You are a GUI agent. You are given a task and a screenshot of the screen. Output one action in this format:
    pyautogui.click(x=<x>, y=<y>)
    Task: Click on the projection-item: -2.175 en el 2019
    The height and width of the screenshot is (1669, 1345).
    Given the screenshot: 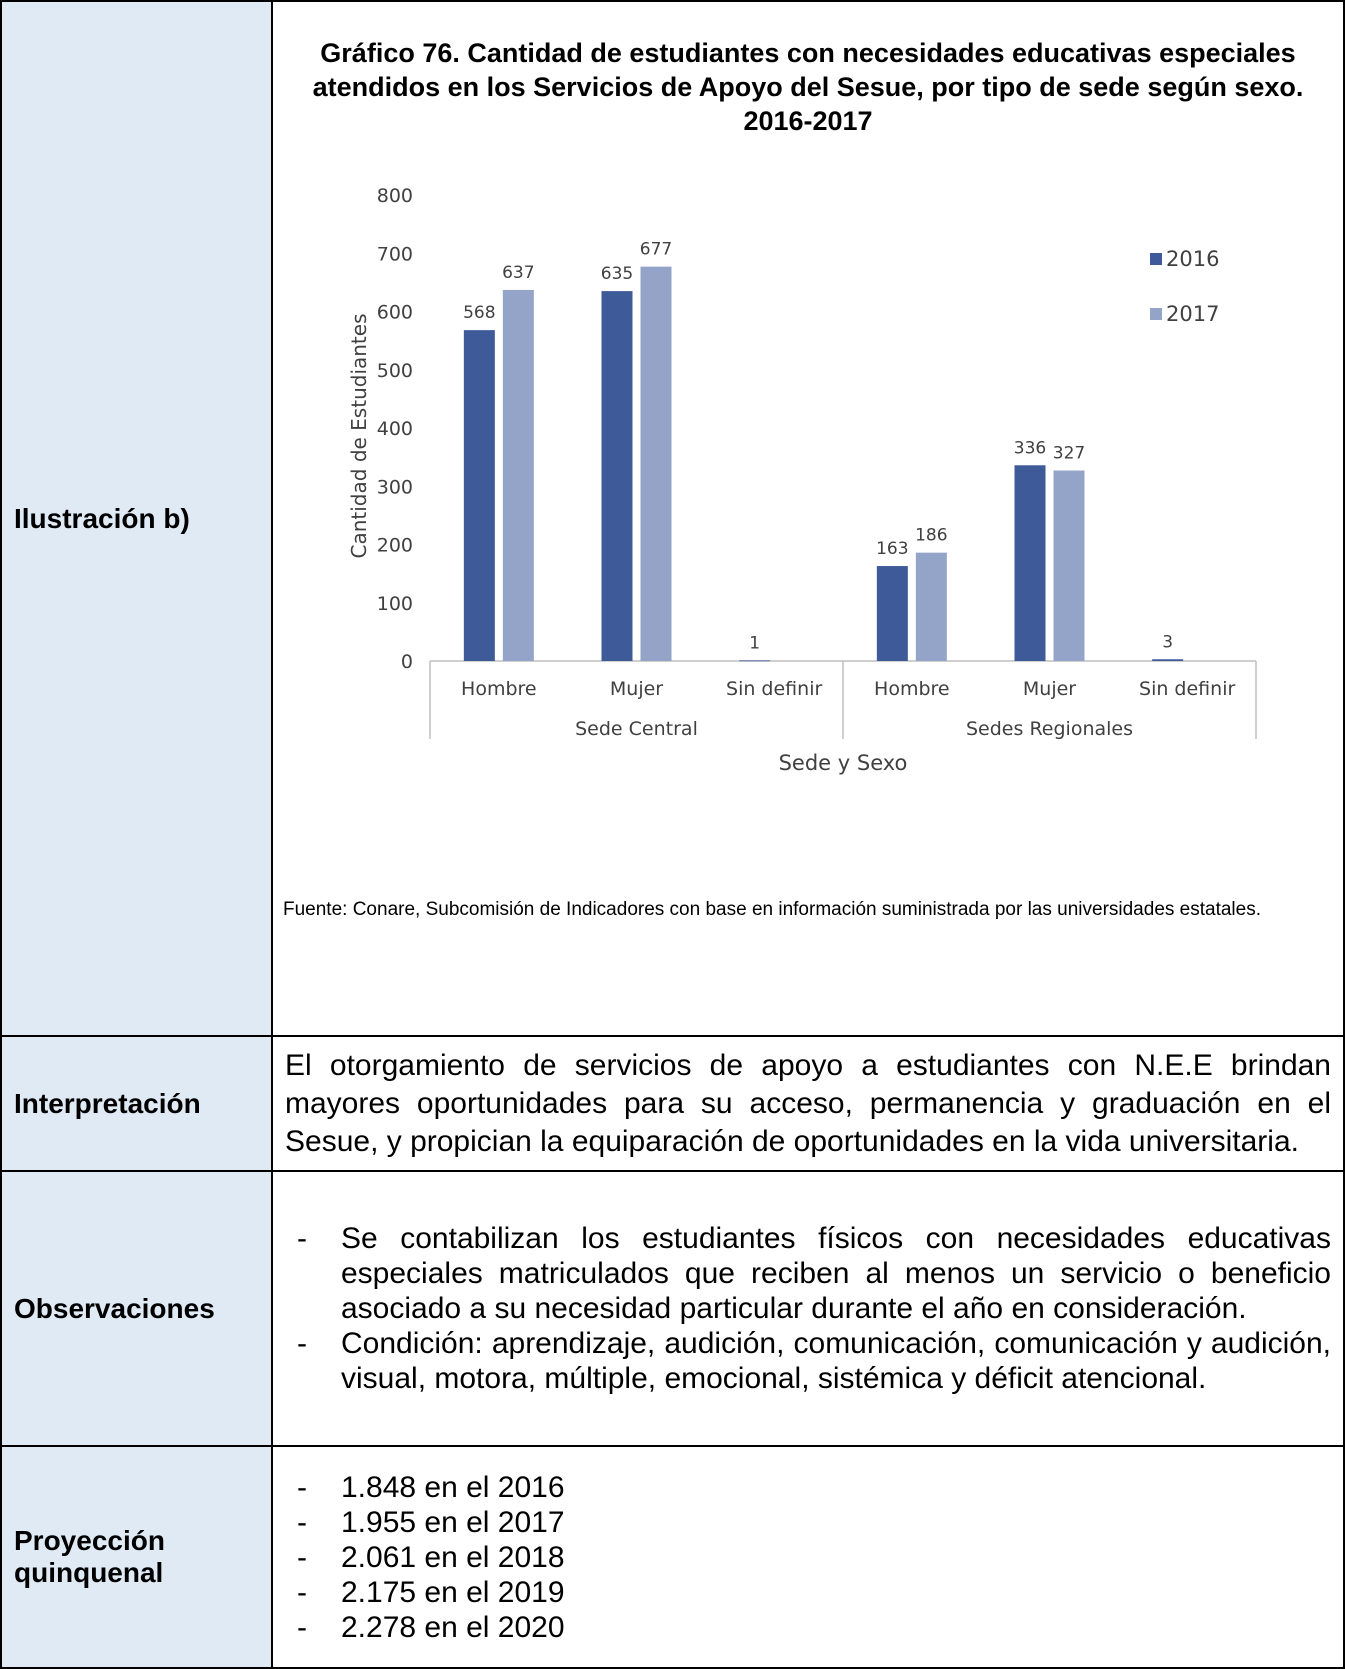 What is the action you would take?
    pyautogui.click(x=807, y=1592)
    